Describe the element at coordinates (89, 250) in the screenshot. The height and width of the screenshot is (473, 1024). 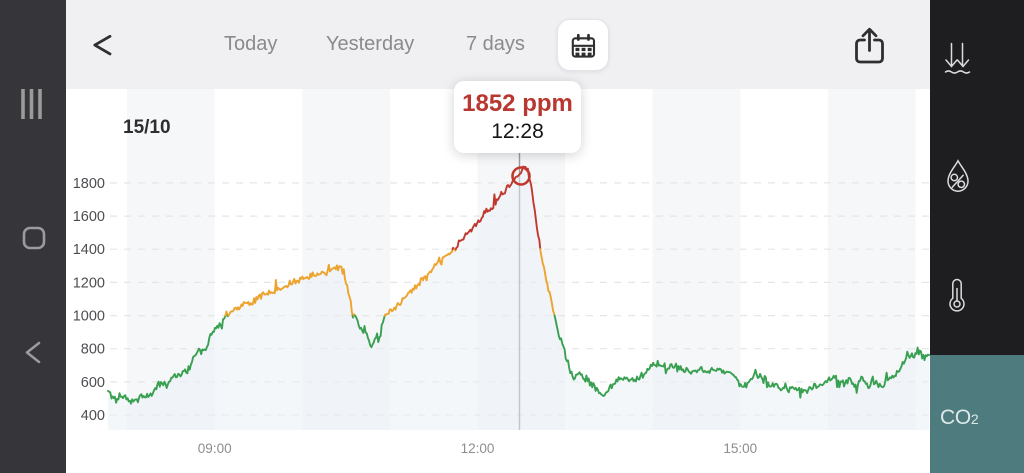
I see `svg-text: 1400` at that location.